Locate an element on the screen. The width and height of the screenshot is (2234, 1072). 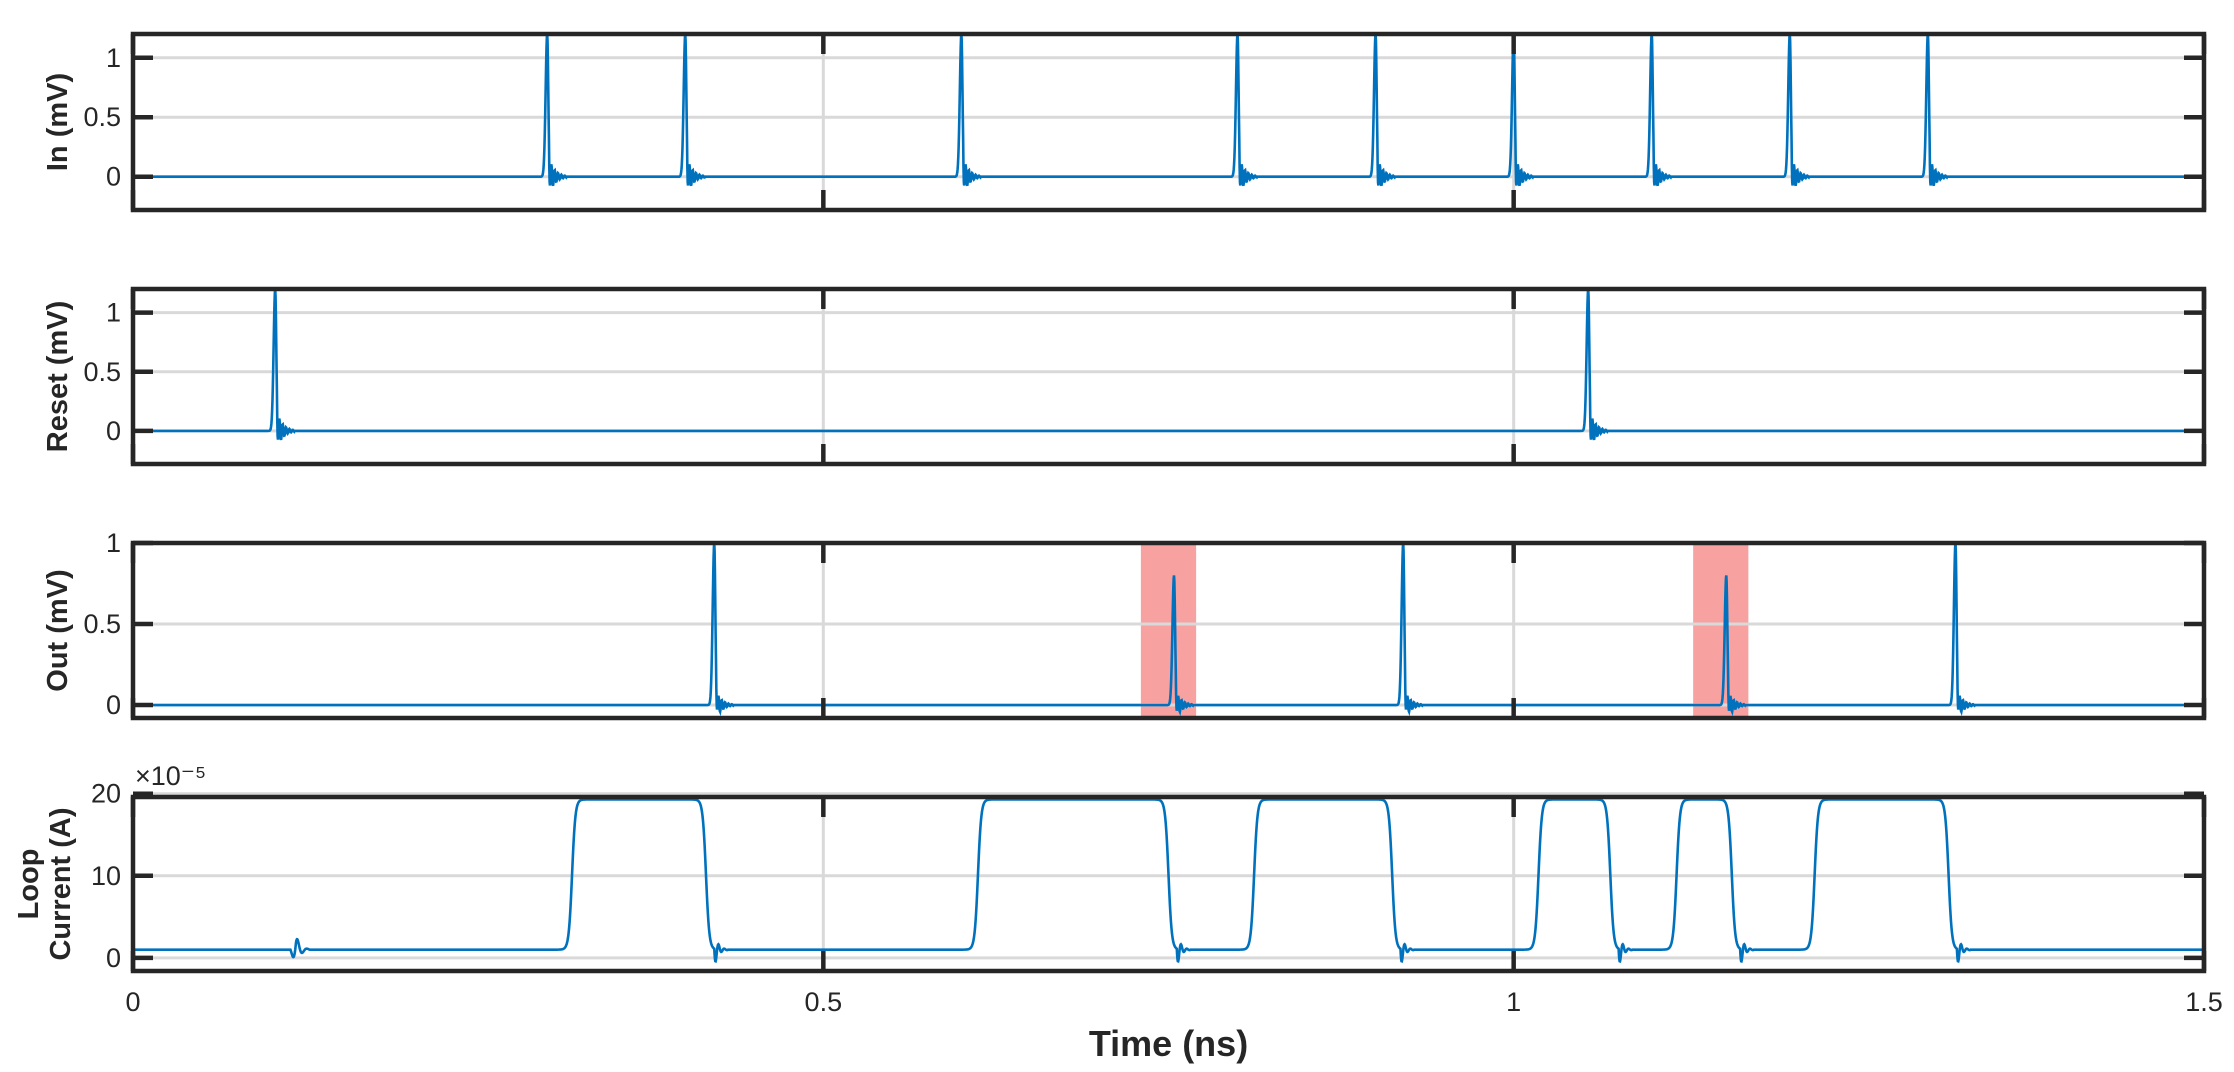
y-tick-label: 10 is located at coordinates (106, 876).